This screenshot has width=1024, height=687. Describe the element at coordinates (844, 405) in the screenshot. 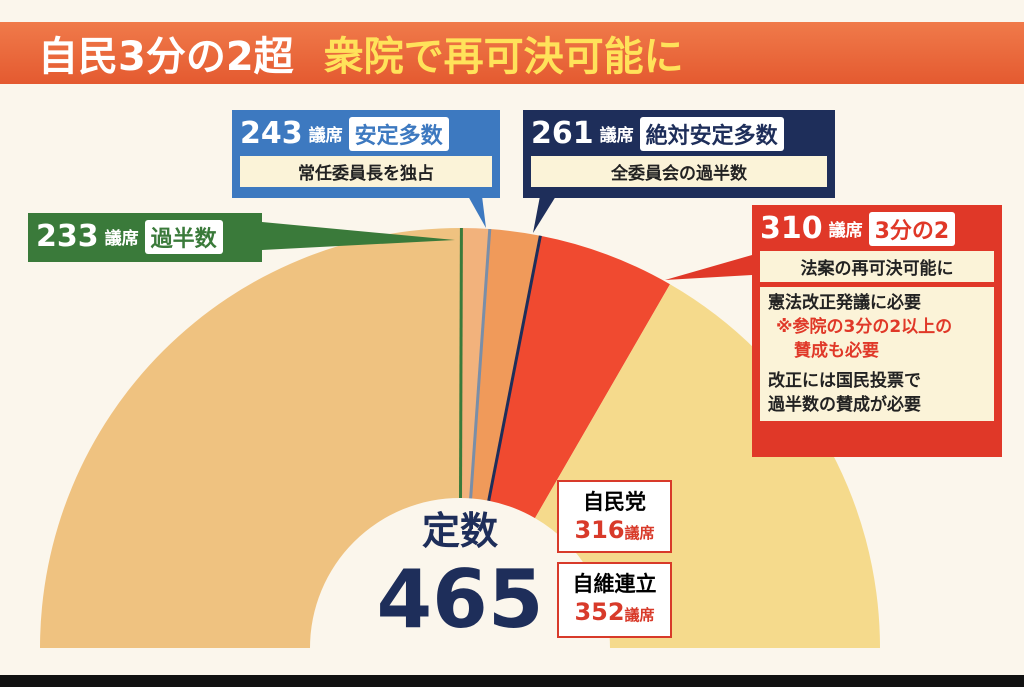

I see `note: 過半数の賛成が必要` at that location.